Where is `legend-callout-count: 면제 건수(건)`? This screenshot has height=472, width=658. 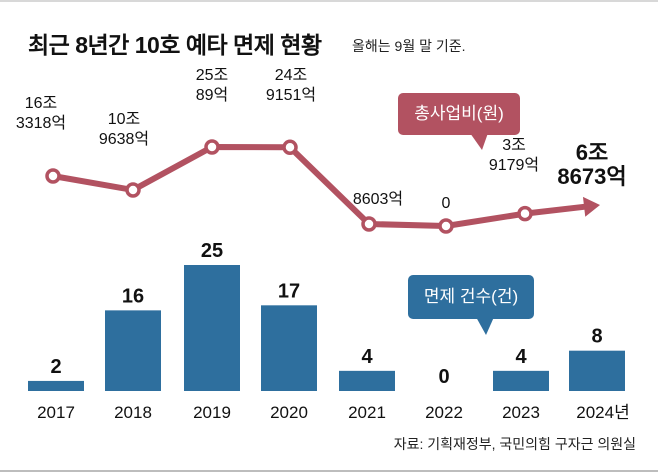 legend-callout-count: 면제 건수(건) is located at coordinates (471, 297).